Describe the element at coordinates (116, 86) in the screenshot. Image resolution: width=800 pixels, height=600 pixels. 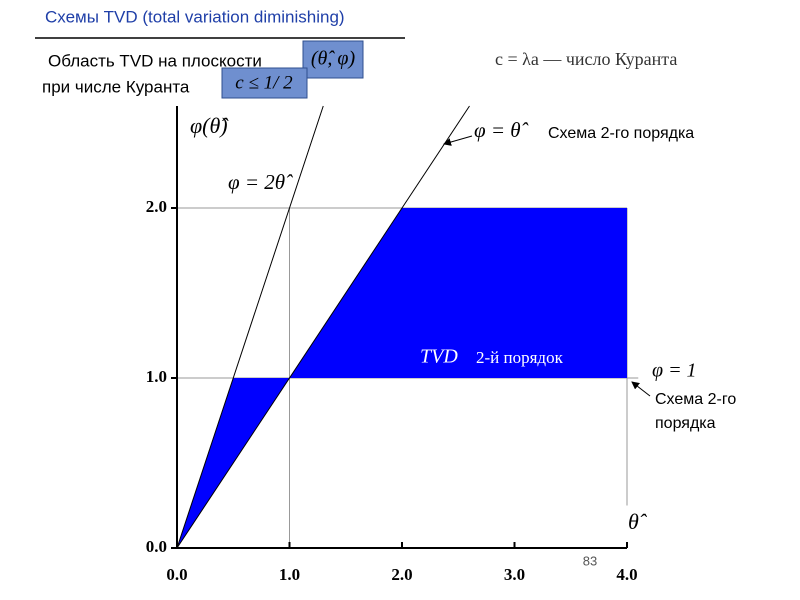
I see `text-line: при числе Куранта` at that location.